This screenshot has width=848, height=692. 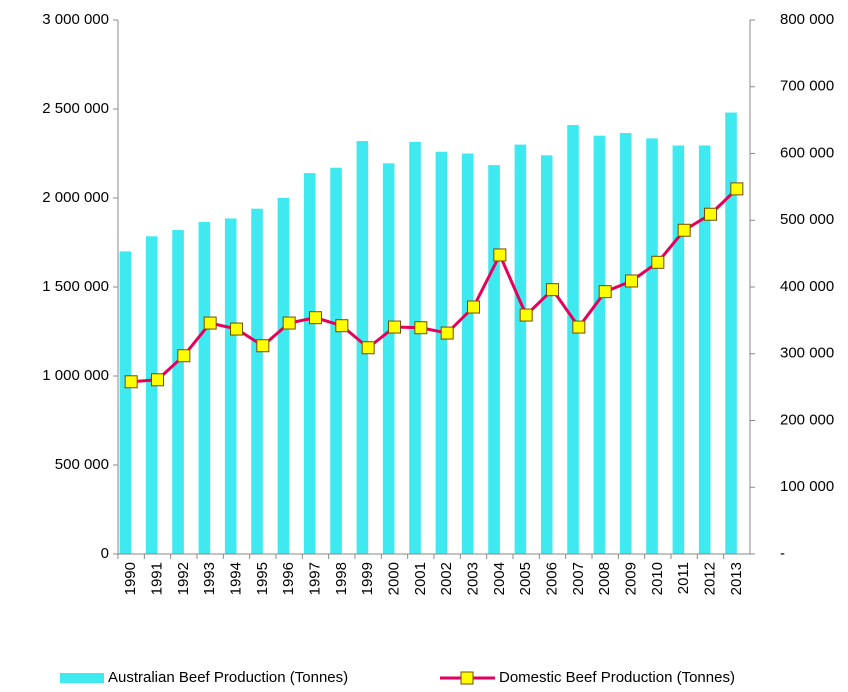 What do you see at coordinates (499, 578) in the screenshot?
I see `x-tick-label: 2004` at bounding box center [499, 578].